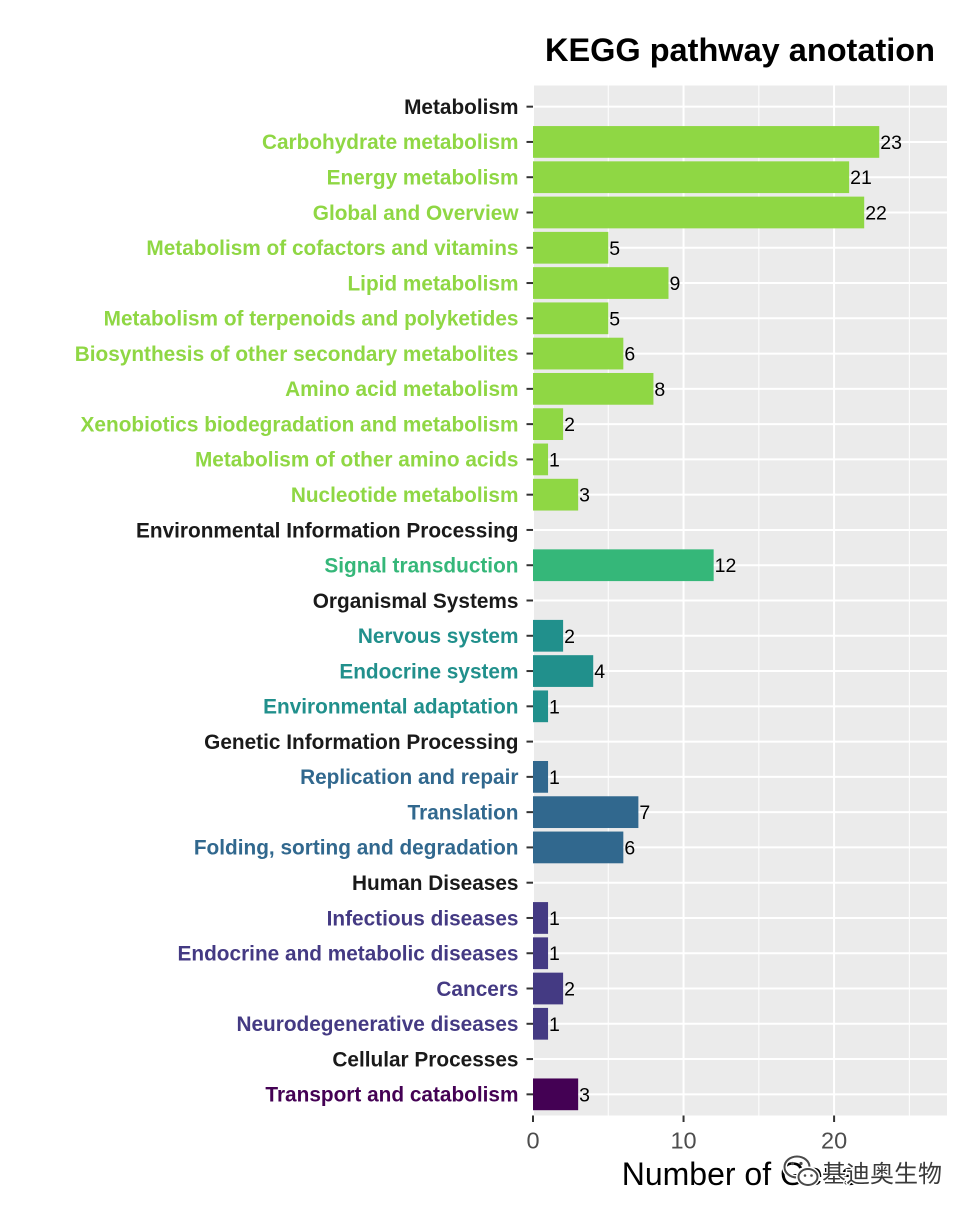 This screenshot has width=976, height=1217. I want to click on bar-value-label-metabolism-of-other-amino-acids: 1, so click(554, 460).